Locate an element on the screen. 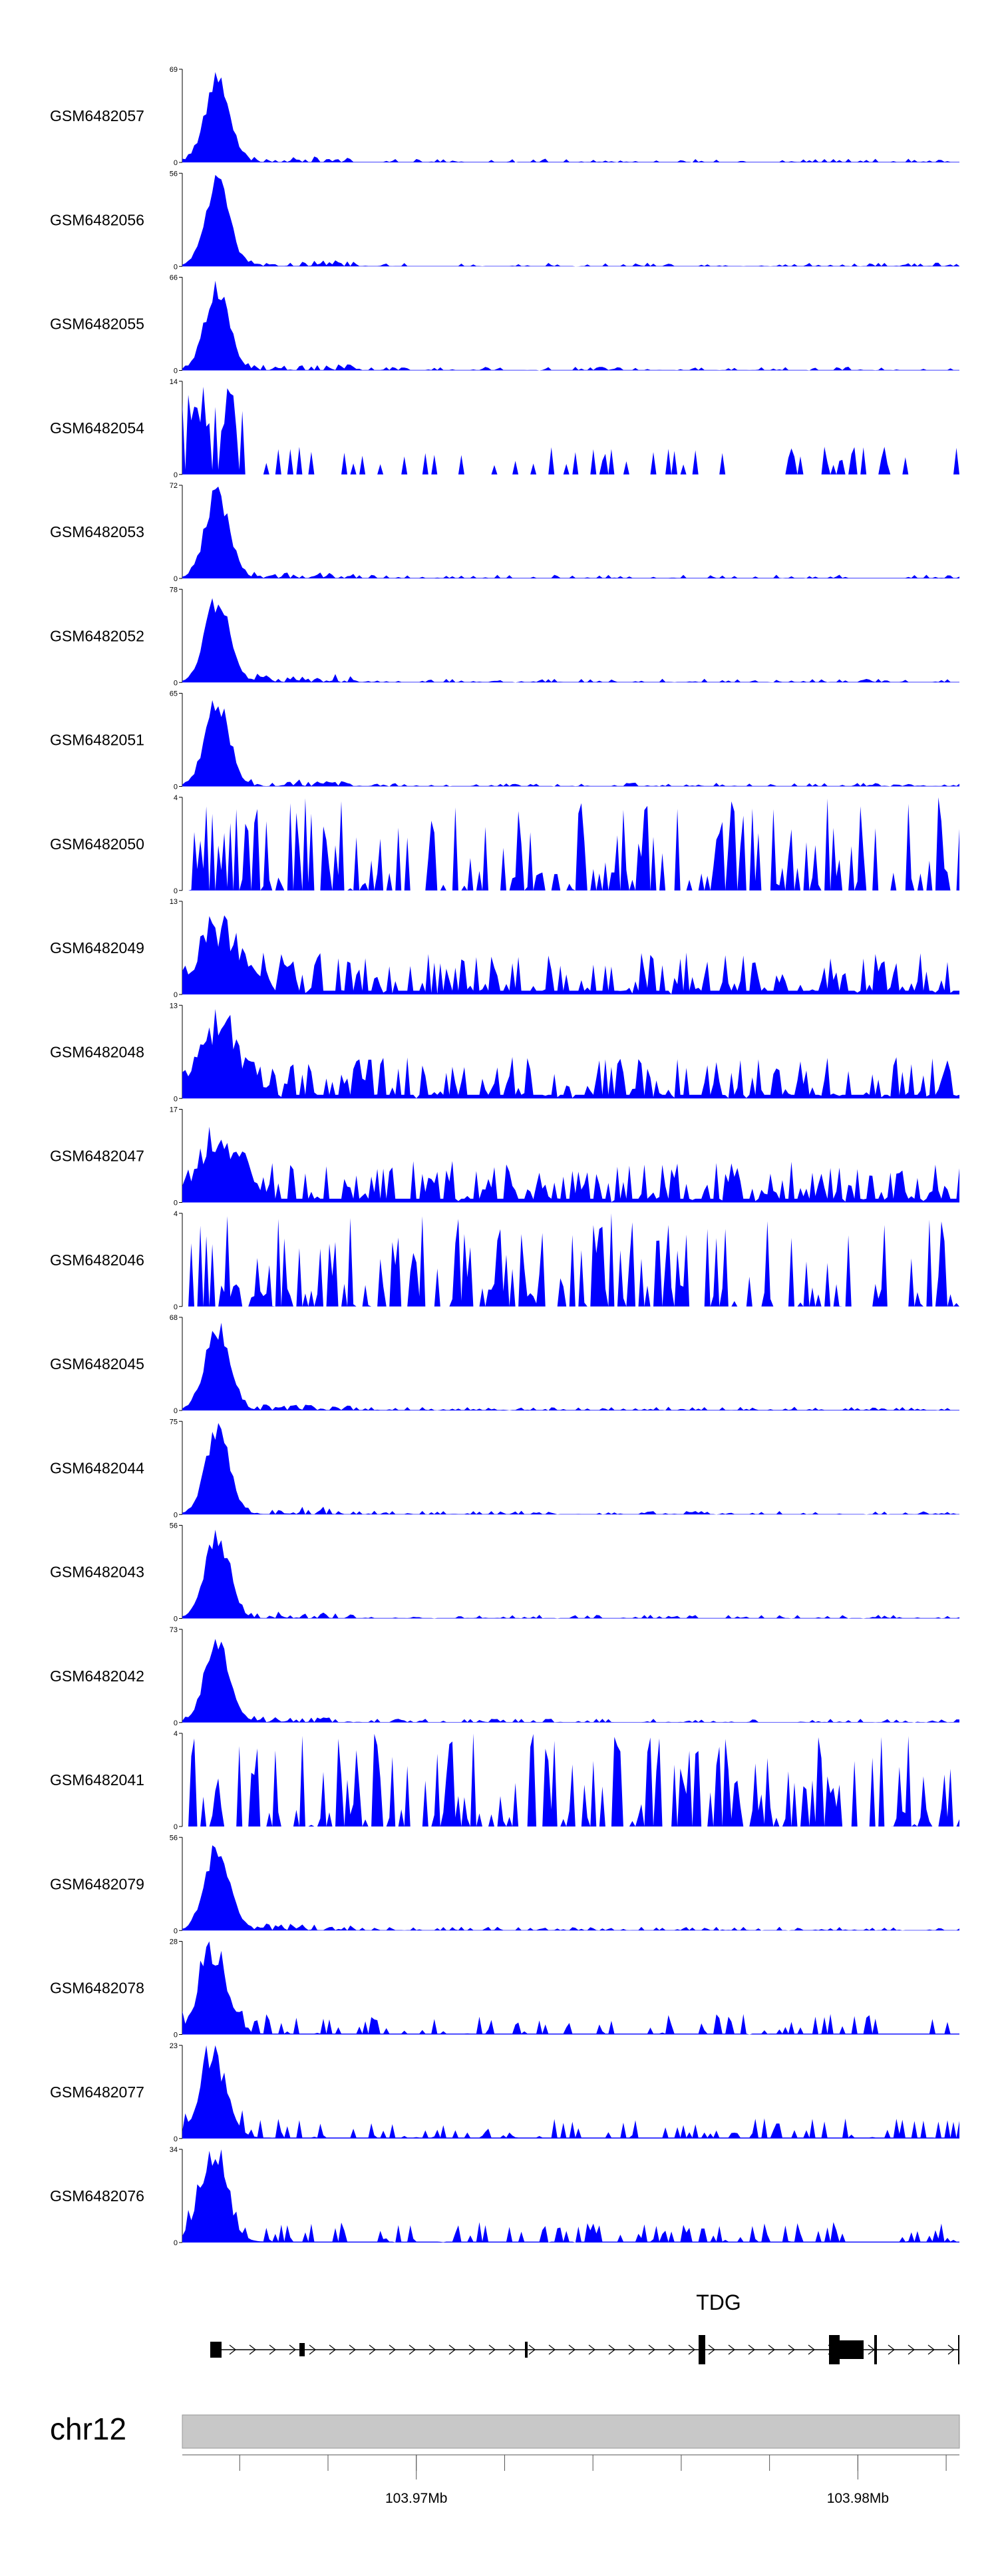 The height and width of the screenshot is (2576, 998). x-tick-label: 103.97Mb is located at coordinates (416, 2498).